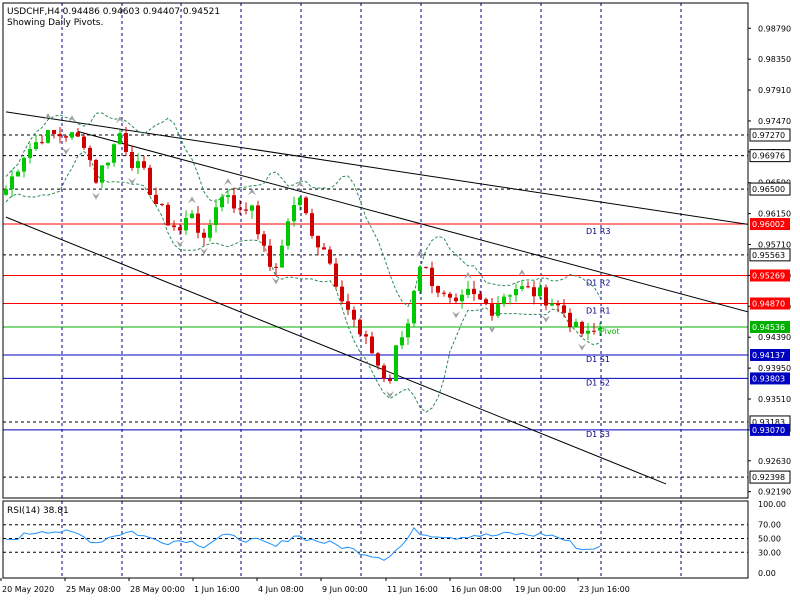 The image size is (800, 600). What do you see at coordinates (598, 311) in the screenshot?
I see `pivot-name: D1 R1` at bounding box center [598, 311].